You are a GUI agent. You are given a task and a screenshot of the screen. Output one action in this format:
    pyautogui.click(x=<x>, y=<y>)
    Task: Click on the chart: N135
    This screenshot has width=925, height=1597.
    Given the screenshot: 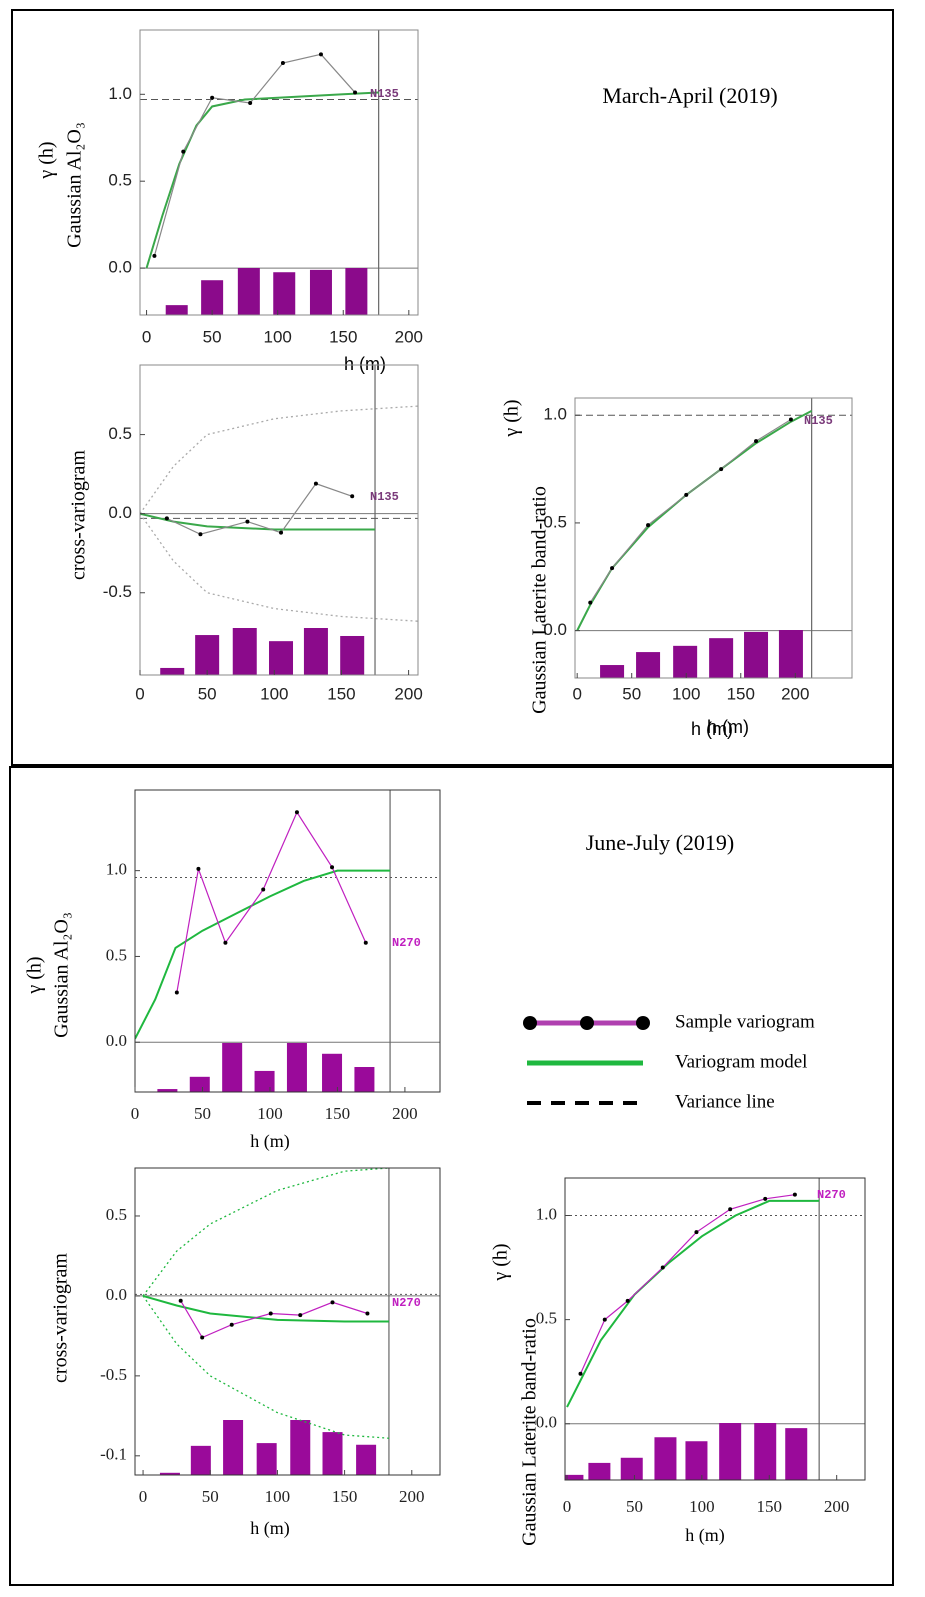 What is the action you would take?
    pyautogui.click(x=279, y=172)
    